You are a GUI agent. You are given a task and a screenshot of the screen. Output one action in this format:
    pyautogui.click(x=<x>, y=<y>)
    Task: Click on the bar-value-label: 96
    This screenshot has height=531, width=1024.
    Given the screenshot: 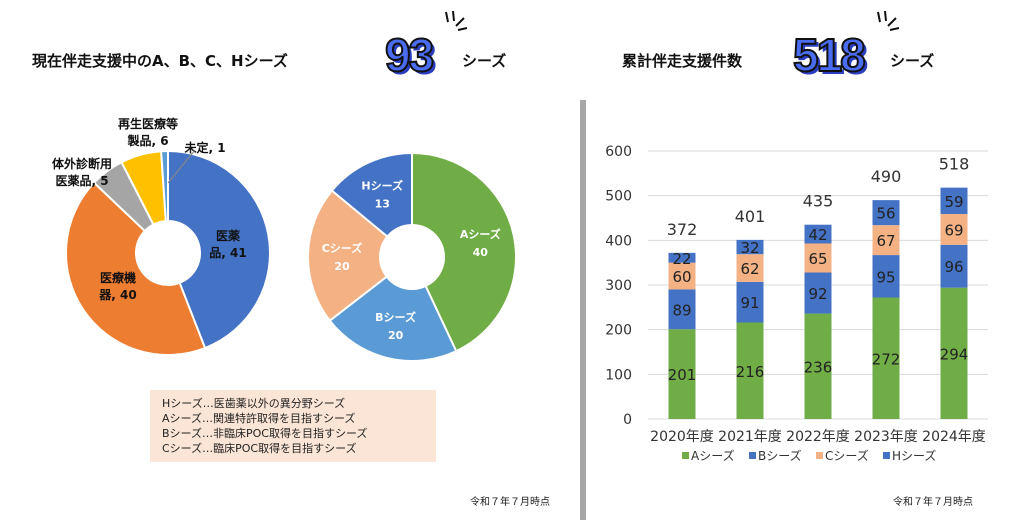 What is the action you would take?
    pyautogui.click(x=953, y=267)
    